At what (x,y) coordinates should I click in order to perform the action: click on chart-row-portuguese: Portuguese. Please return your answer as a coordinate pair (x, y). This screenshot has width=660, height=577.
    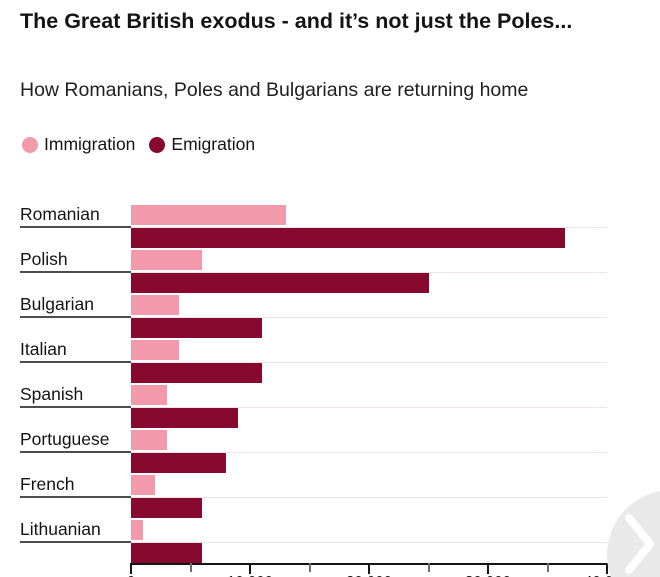
    Looking at the image, I should click on (330, 450).